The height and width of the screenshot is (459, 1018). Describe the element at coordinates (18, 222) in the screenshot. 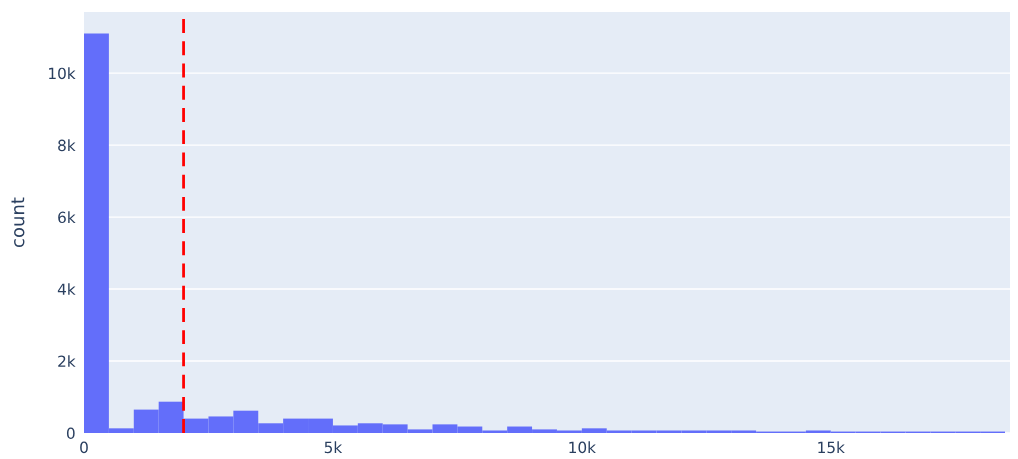

I see `y-axis-title: count` at that location.